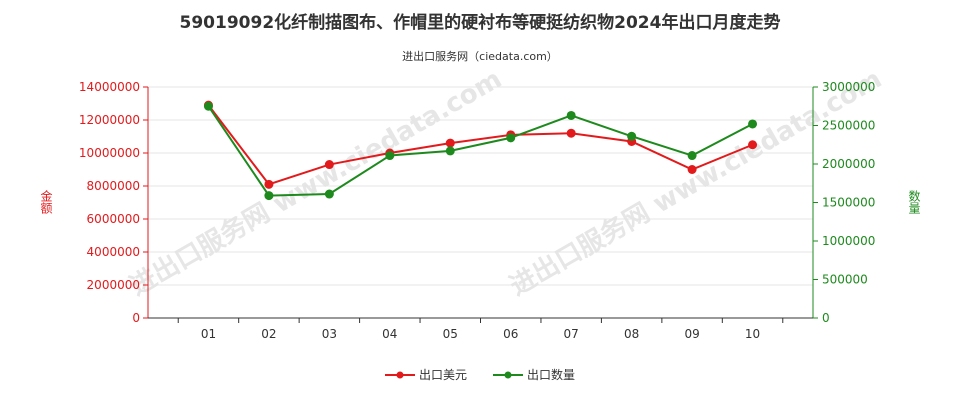  I want to click on y-left-tick-label: 14000000, so click(109, 87).